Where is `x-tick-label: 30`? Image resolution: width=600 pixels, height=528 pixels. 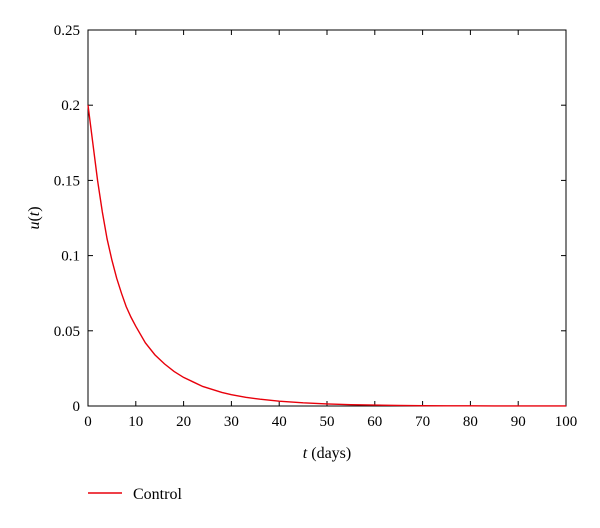 x-tick-label: 30 is located at coordinates (231, 422).